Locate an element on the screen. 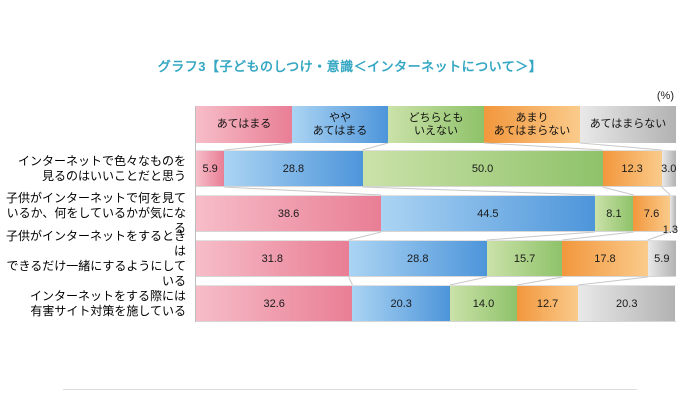  bar-row: 31.8 28.8 15.7 17.8 5.9 is located at coordinates (436, 258).